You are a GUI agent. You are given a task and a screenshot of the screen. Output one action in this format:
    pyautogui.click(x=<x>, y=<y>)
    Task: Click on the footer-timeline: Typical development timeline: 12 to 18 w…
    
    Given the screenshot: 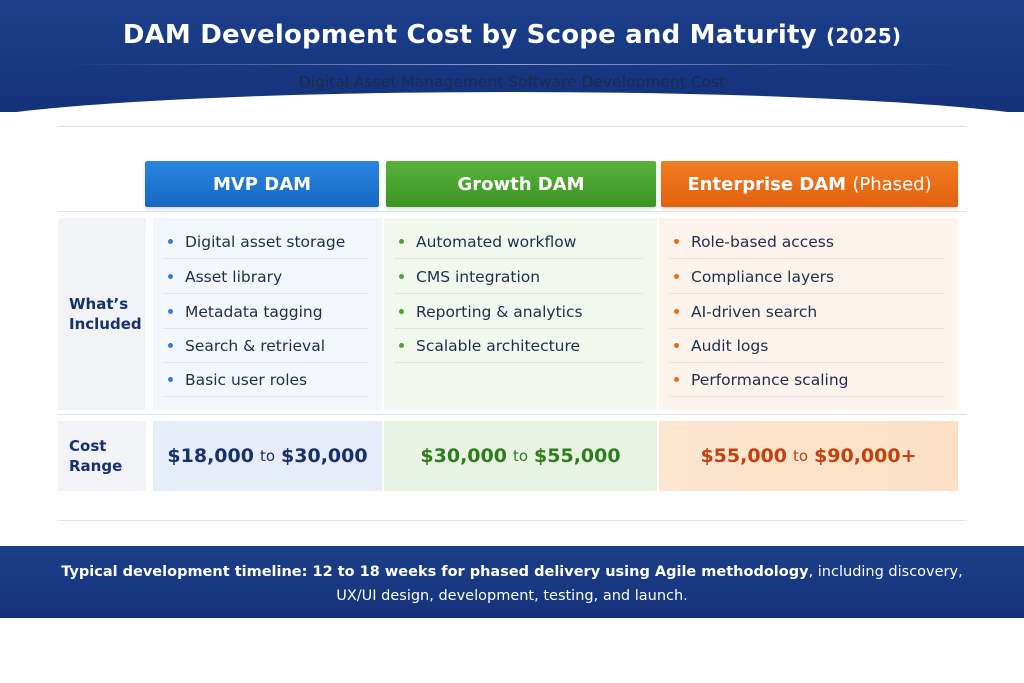 What is the action you would take?
    pyautogui.click(x=512, y=572)
    